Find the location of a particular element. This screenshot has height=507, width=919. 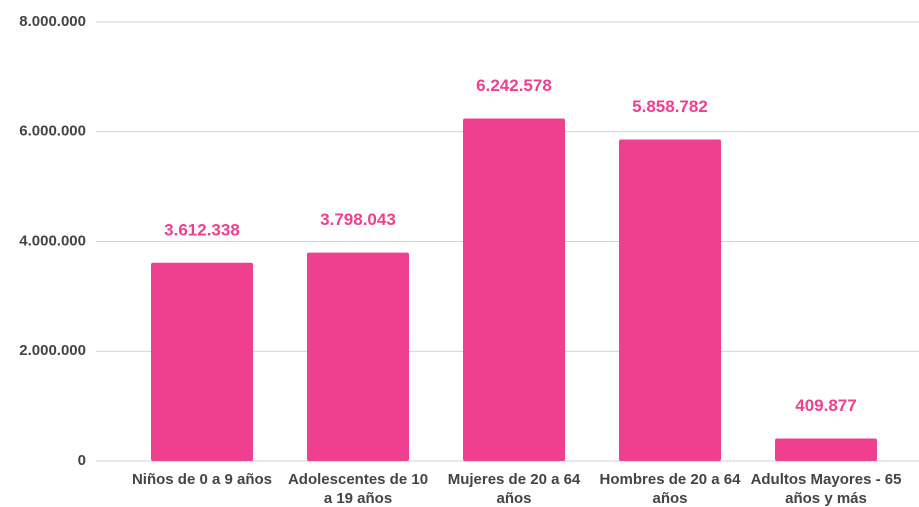

value-label: 3.798.043 is located at coordinates (358, 219).